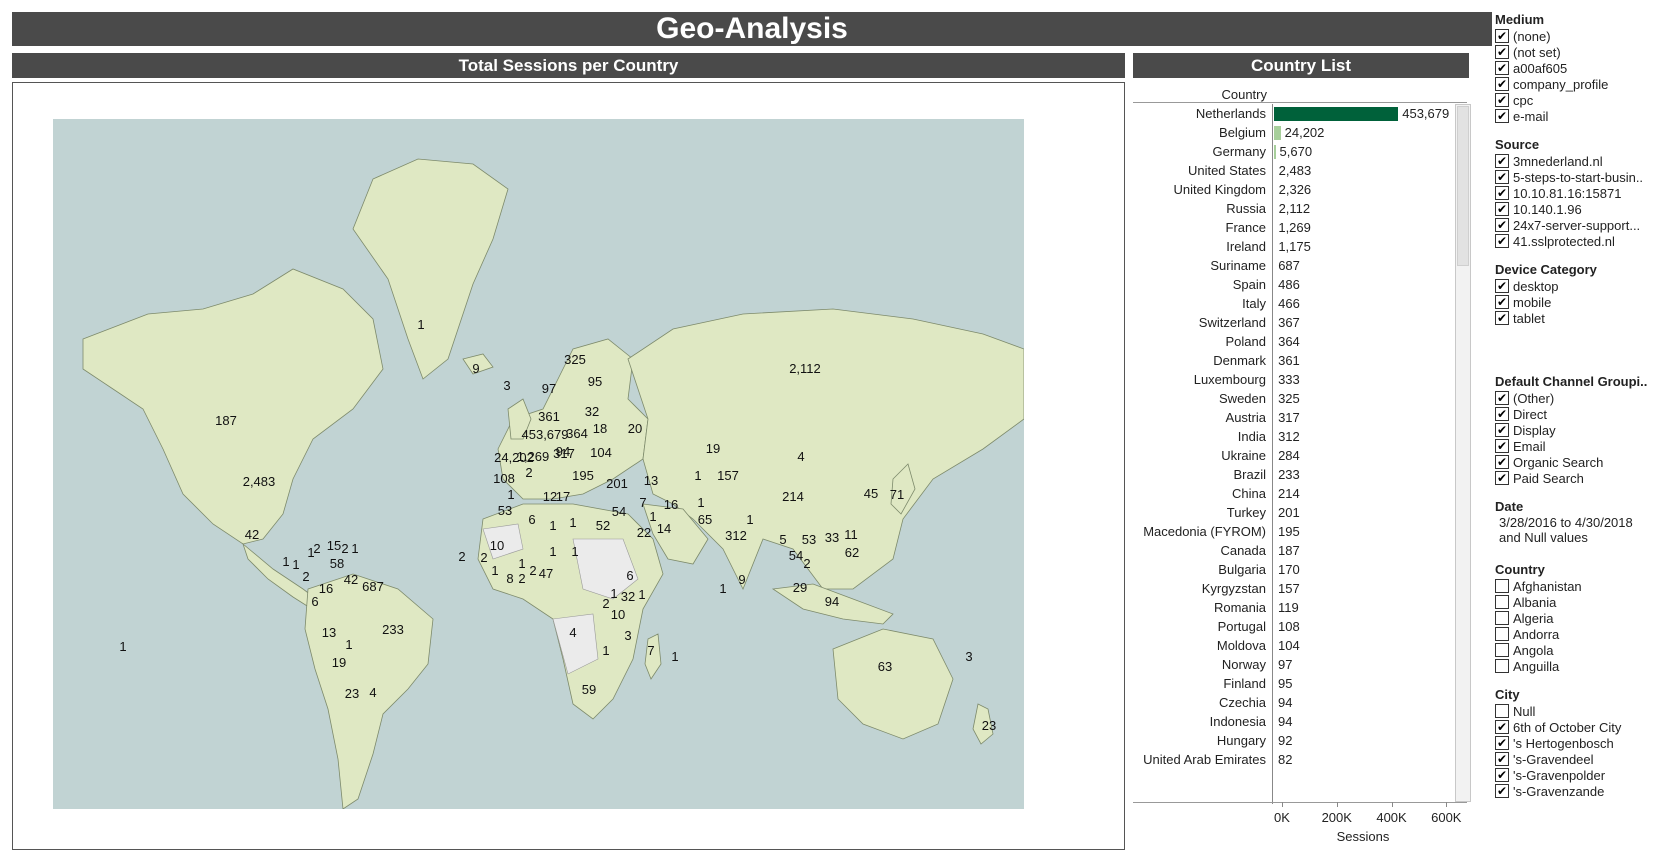 The image size is (1657, 861). I want to click on map-label-georgia: 13, so click(651, 480).